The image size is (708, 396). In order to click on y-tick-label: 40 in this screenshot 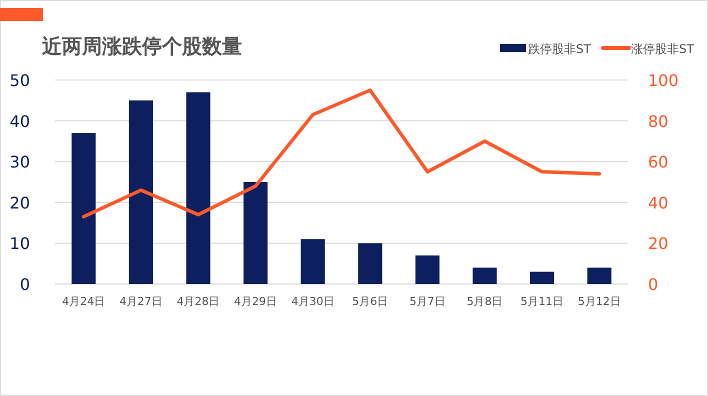, I will do `click(20, 121)`.